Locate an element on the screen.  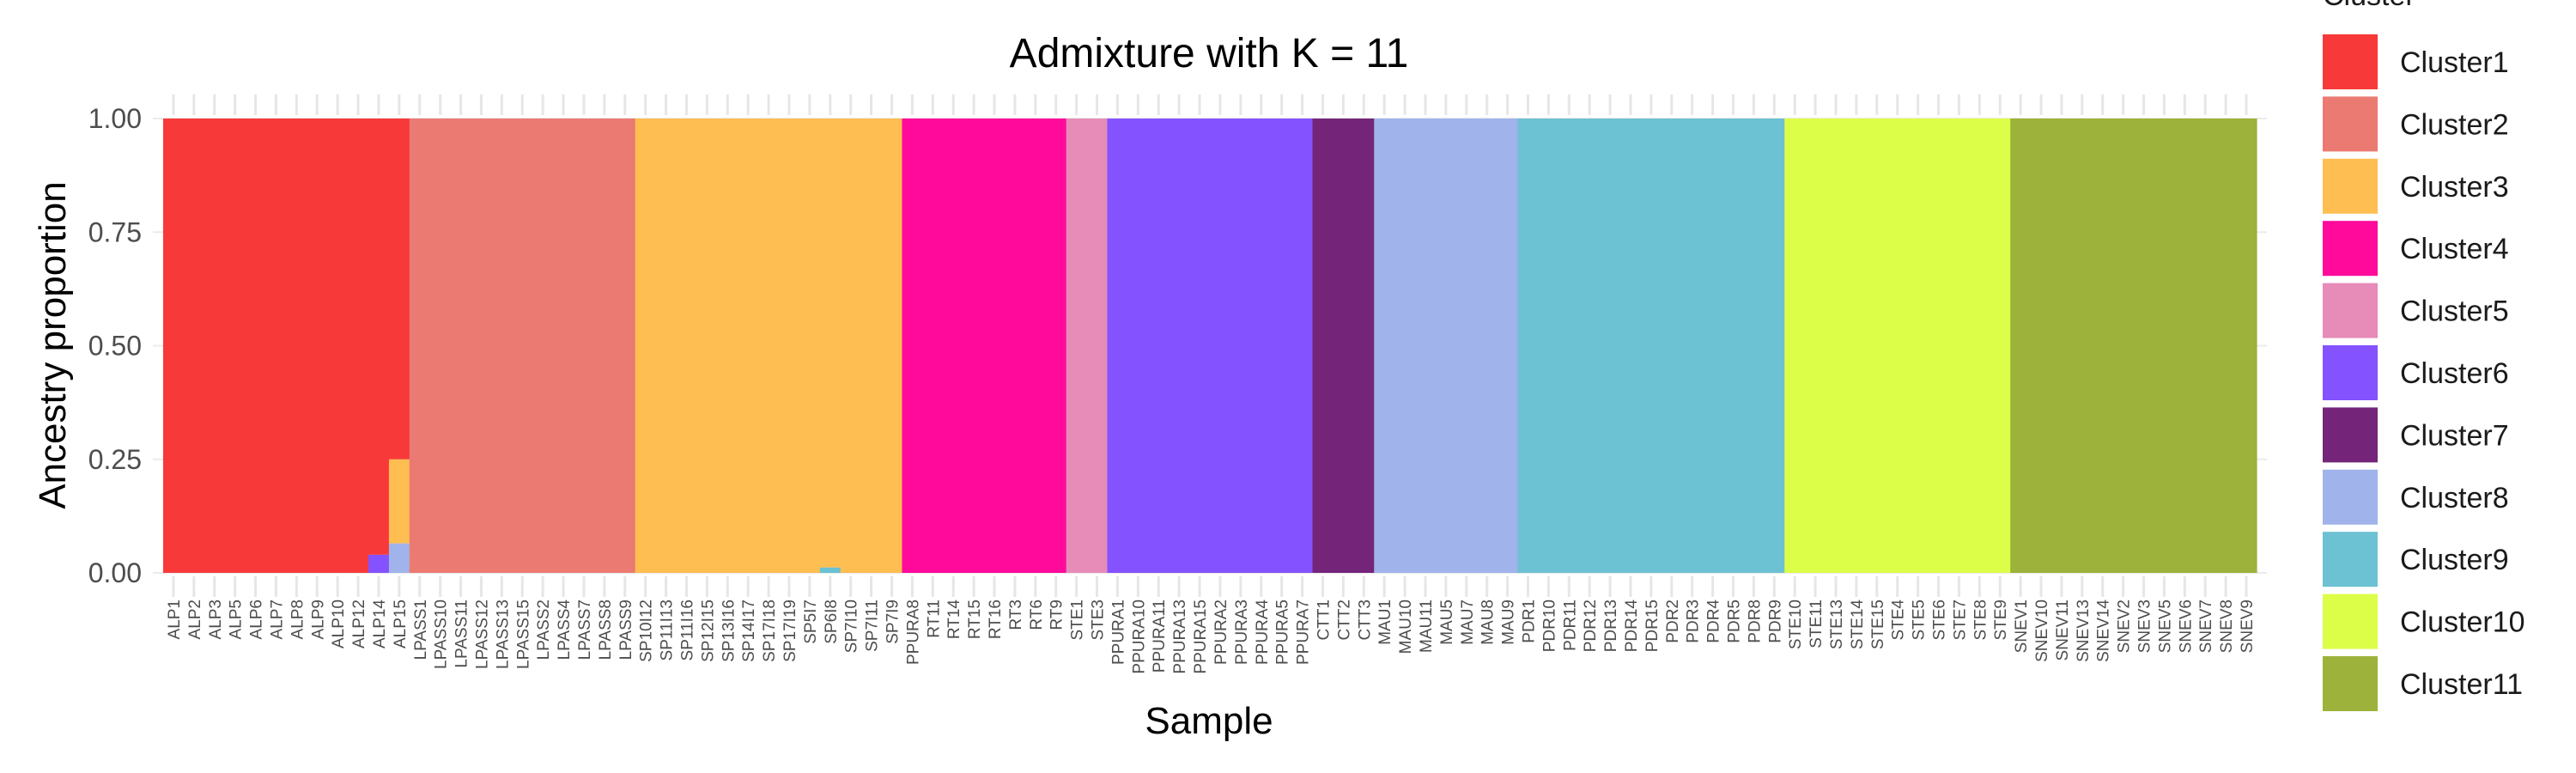
y-tick-label: 0.25 is located at coordinates (115, 460).